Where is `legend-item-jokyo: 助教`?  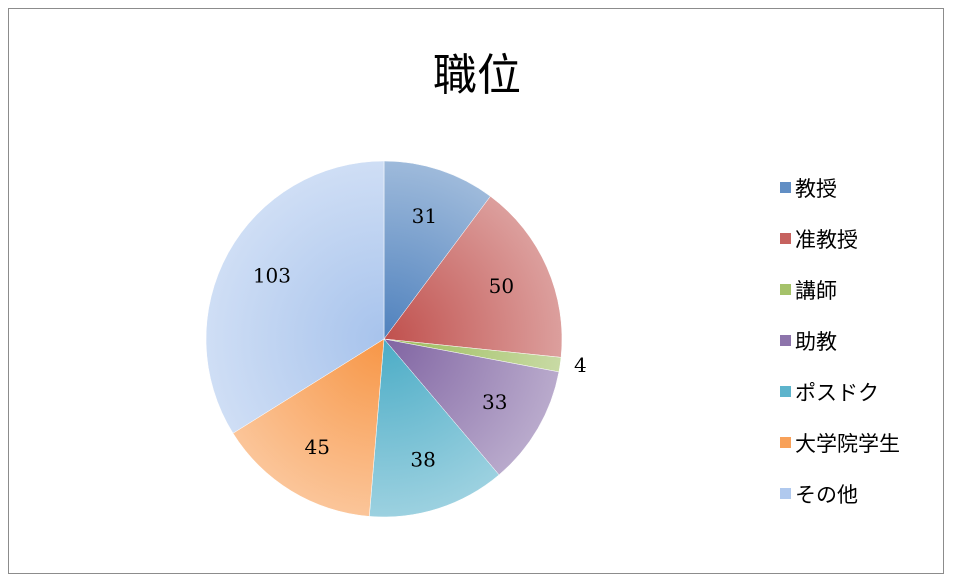 legend-item-jokyo: 助教 is located at coordinates (840, 340).